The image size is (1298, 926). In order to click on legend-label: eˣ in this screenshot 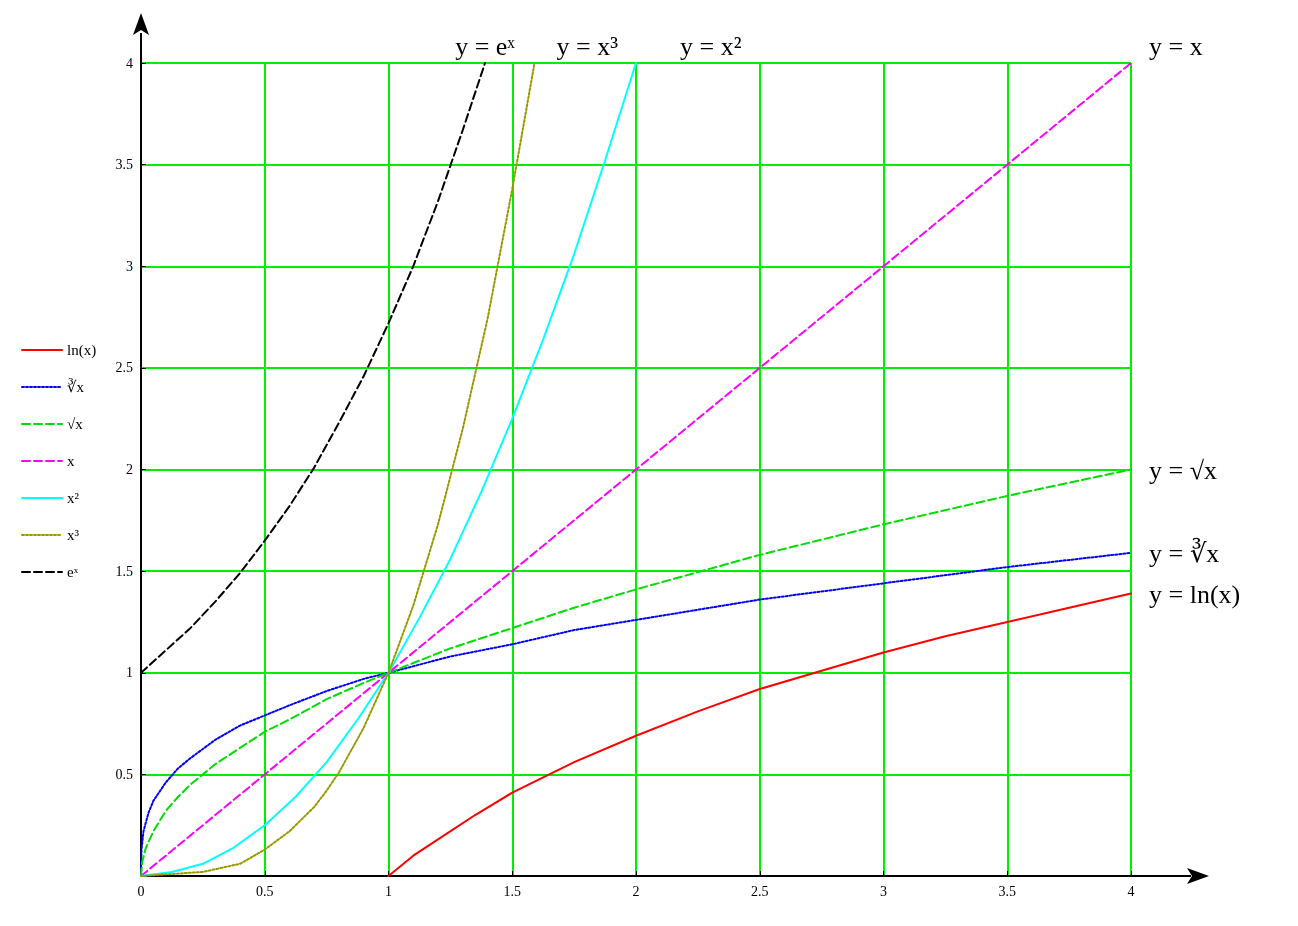, I will do `click(73, 572)`.